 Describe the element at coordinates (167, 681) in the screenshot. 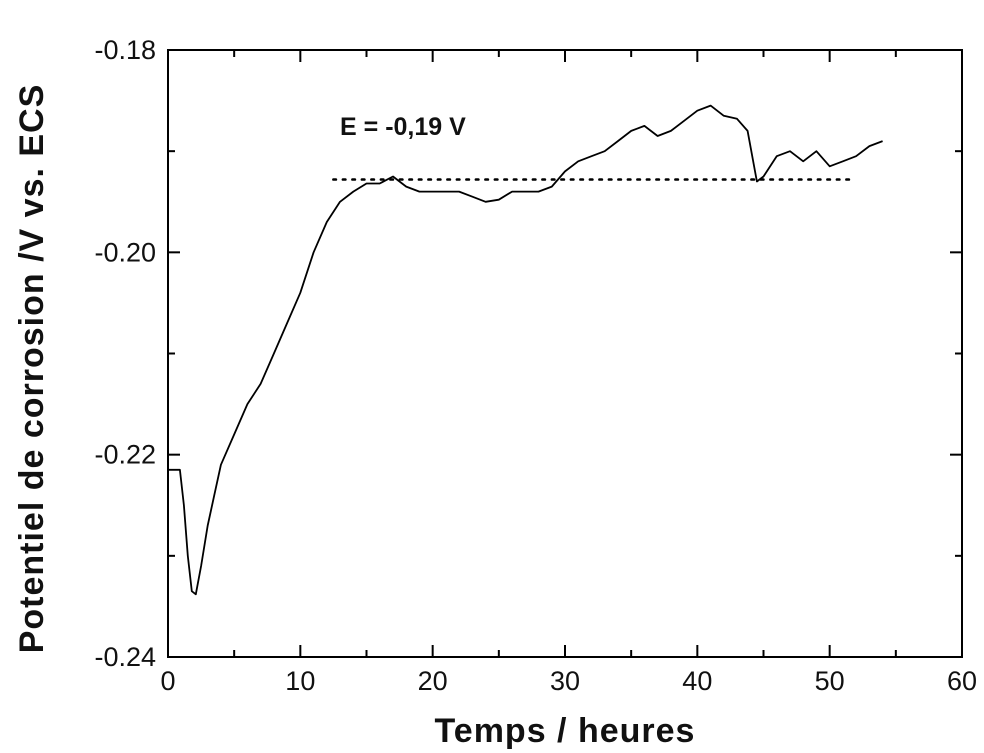

I see `x-tick-label: 0` at that location.